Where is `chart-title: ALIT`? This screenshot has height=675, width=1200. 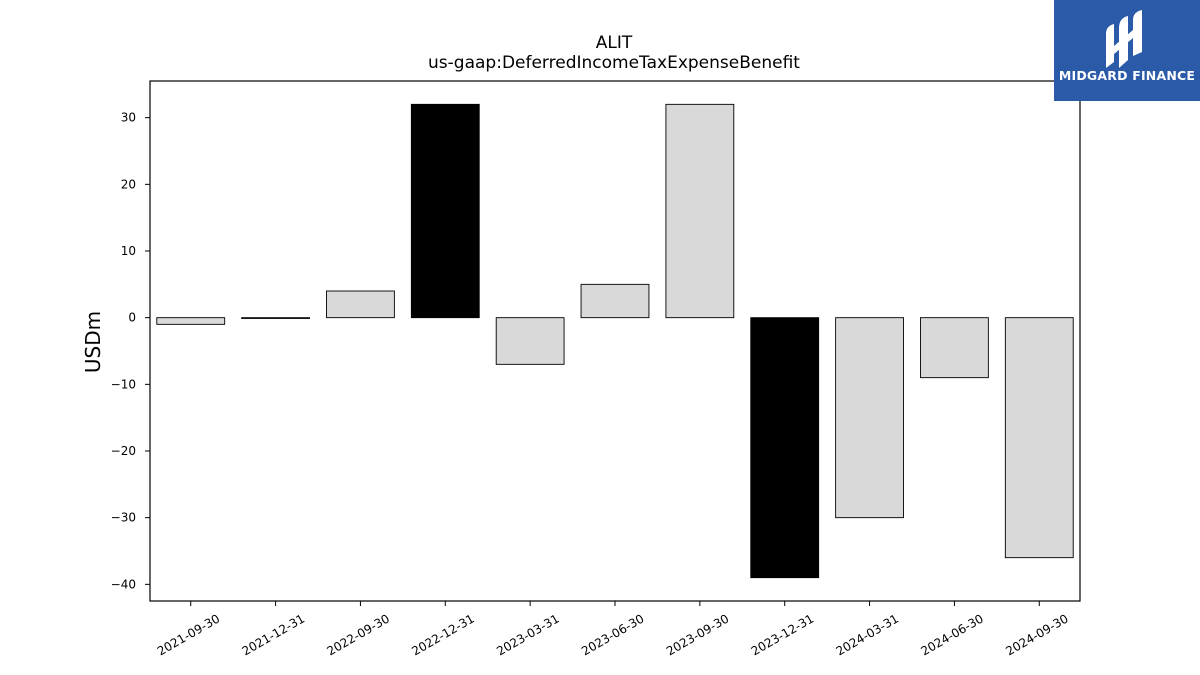 chart-title: ALIT is located at coordinates (614, 43).